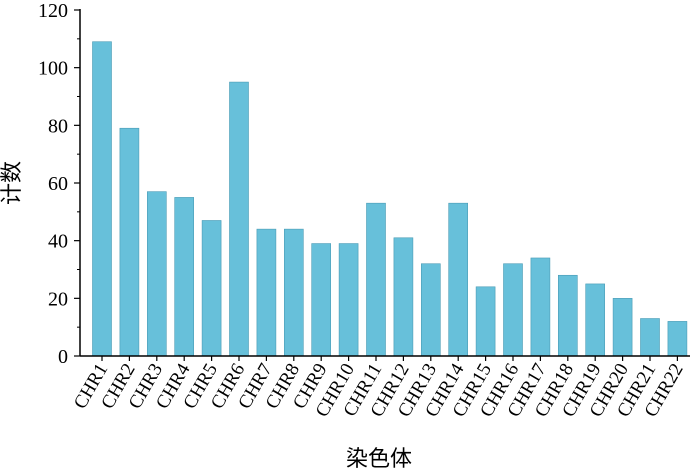 The height and width of the screenshot is (476, 700). I want to click on bar-chr16, so click(513, 310).